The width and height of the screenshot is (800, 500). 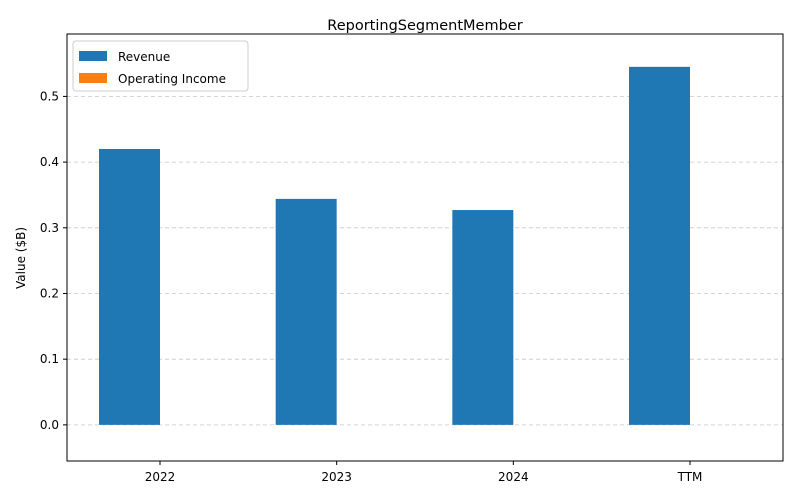 I want to click on bar-revenue-ttm, so click(x=659, y=245).